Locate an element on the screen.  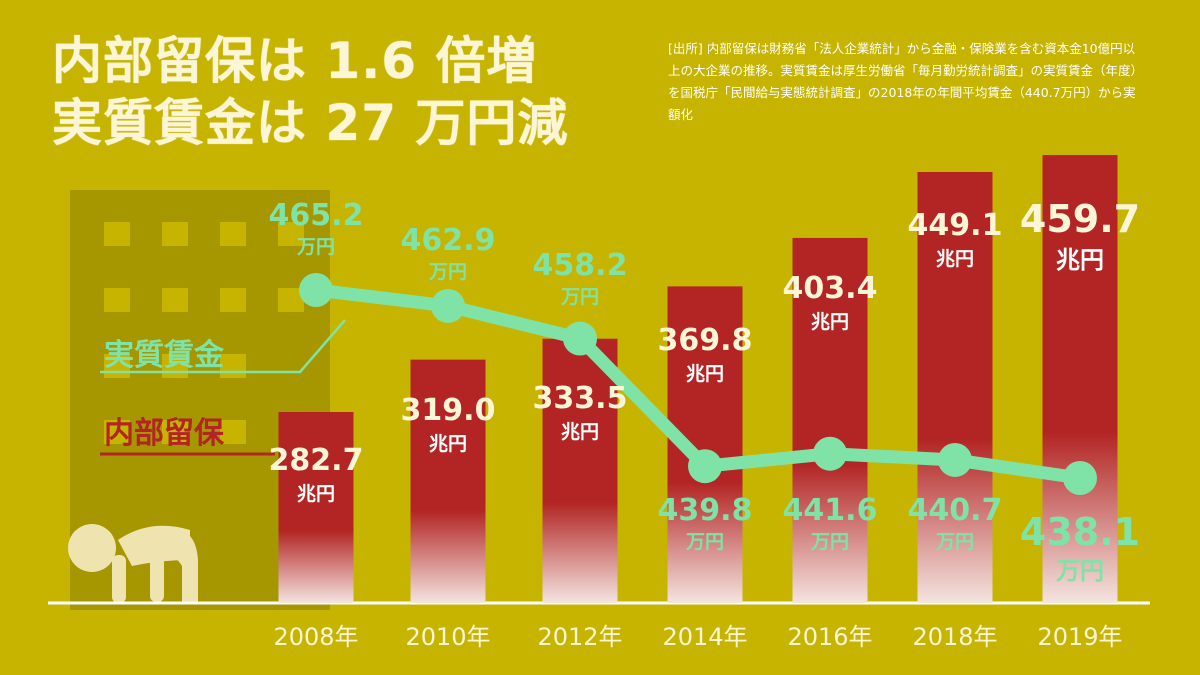
line-unit-label-2: 万円 is located at coordinates (579, 297).